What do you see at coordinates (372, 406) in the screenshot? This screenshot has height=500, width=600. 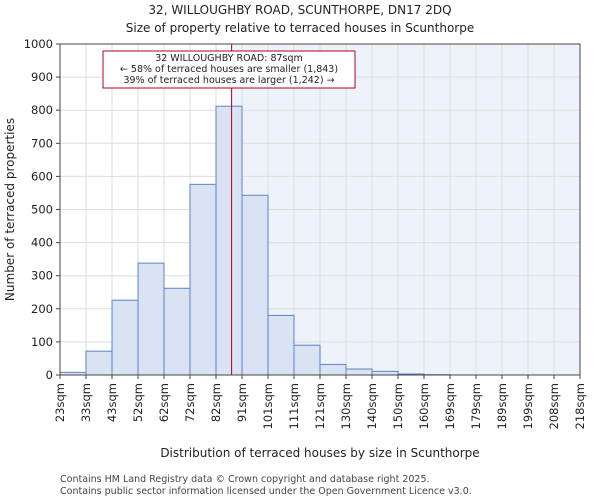 I see `x-tick-label: 140sqm` at bounding box center [372, 406].